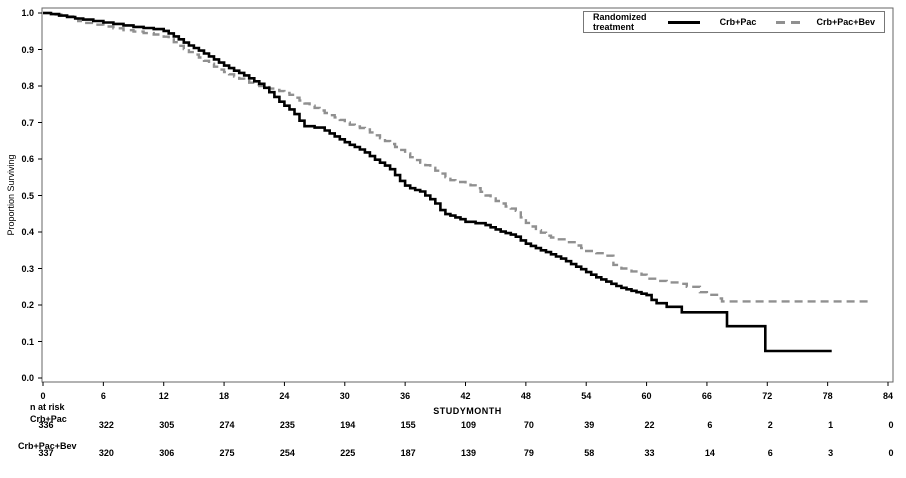  What do you see at coordinates (27, 341) in the screenshot?
I see `y-tick-label: 0.1` at bounding box center [27, 341].